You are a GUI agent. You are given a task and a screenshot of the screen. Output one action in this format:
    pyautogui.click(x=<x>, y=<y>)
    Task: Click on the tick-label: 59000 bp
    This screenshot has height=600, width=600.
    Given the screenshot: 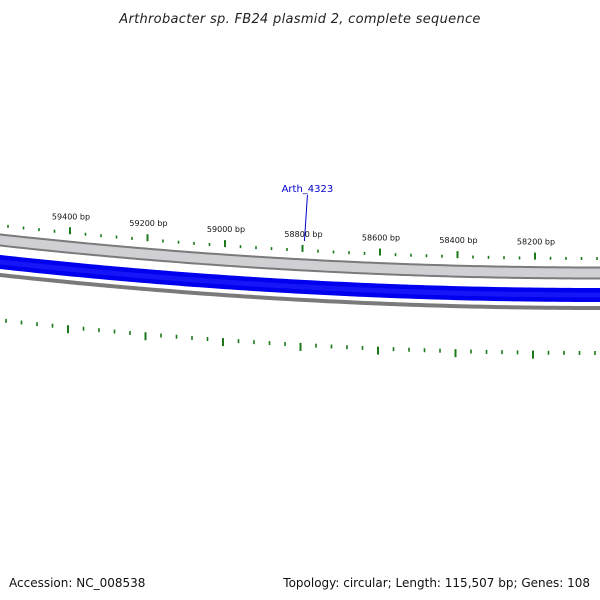 What is the action you would take?
    pyautogui.click(x=226, y=229)
    